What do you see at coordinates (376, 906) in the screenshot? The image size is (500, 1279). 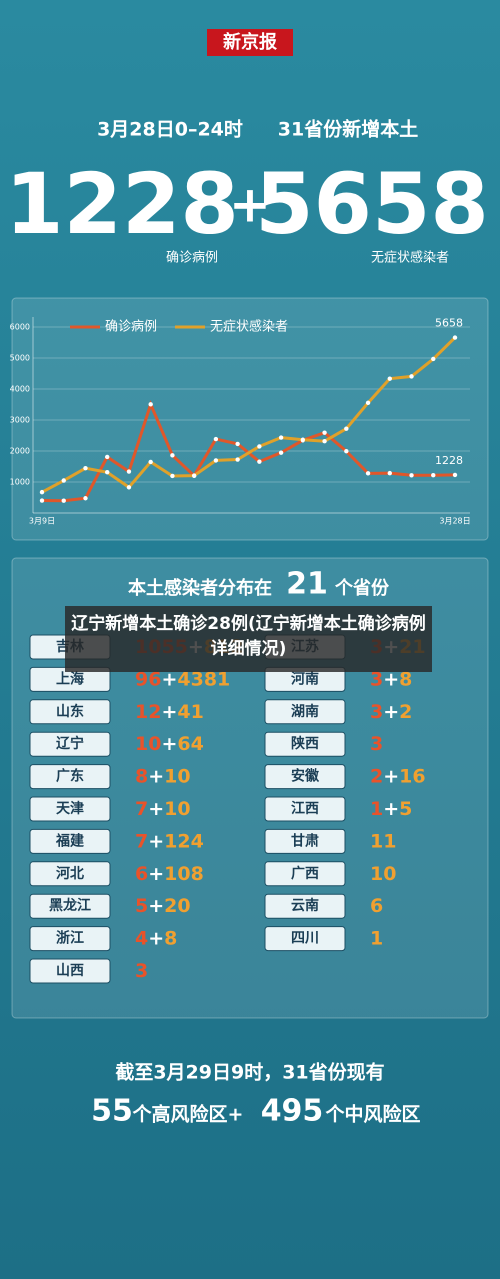 I see `province-counts: 6` at bounding box center [376, 906].